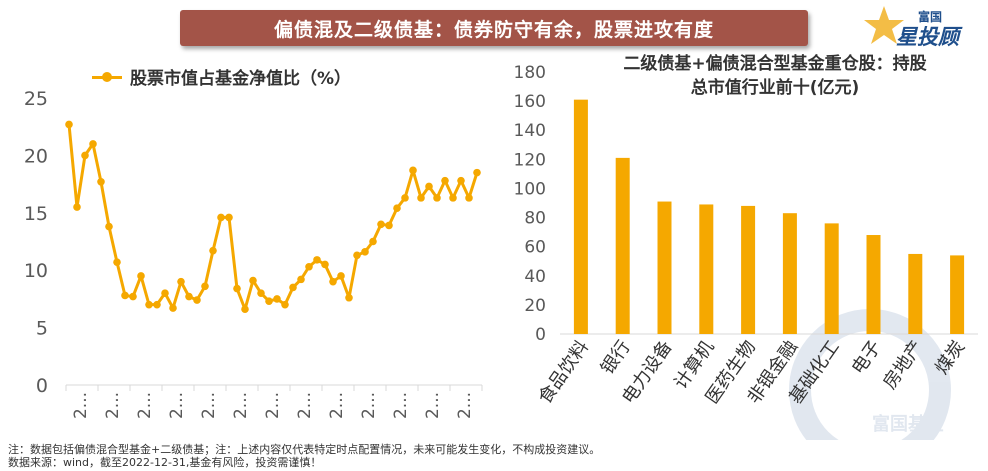 This screenshot has height=471, width=988. What do you see at coordinates (241, 79) in the screenshot?
I see `legend-label: 股票市值占基金净值比（%）` at bounding box center [241, 79].